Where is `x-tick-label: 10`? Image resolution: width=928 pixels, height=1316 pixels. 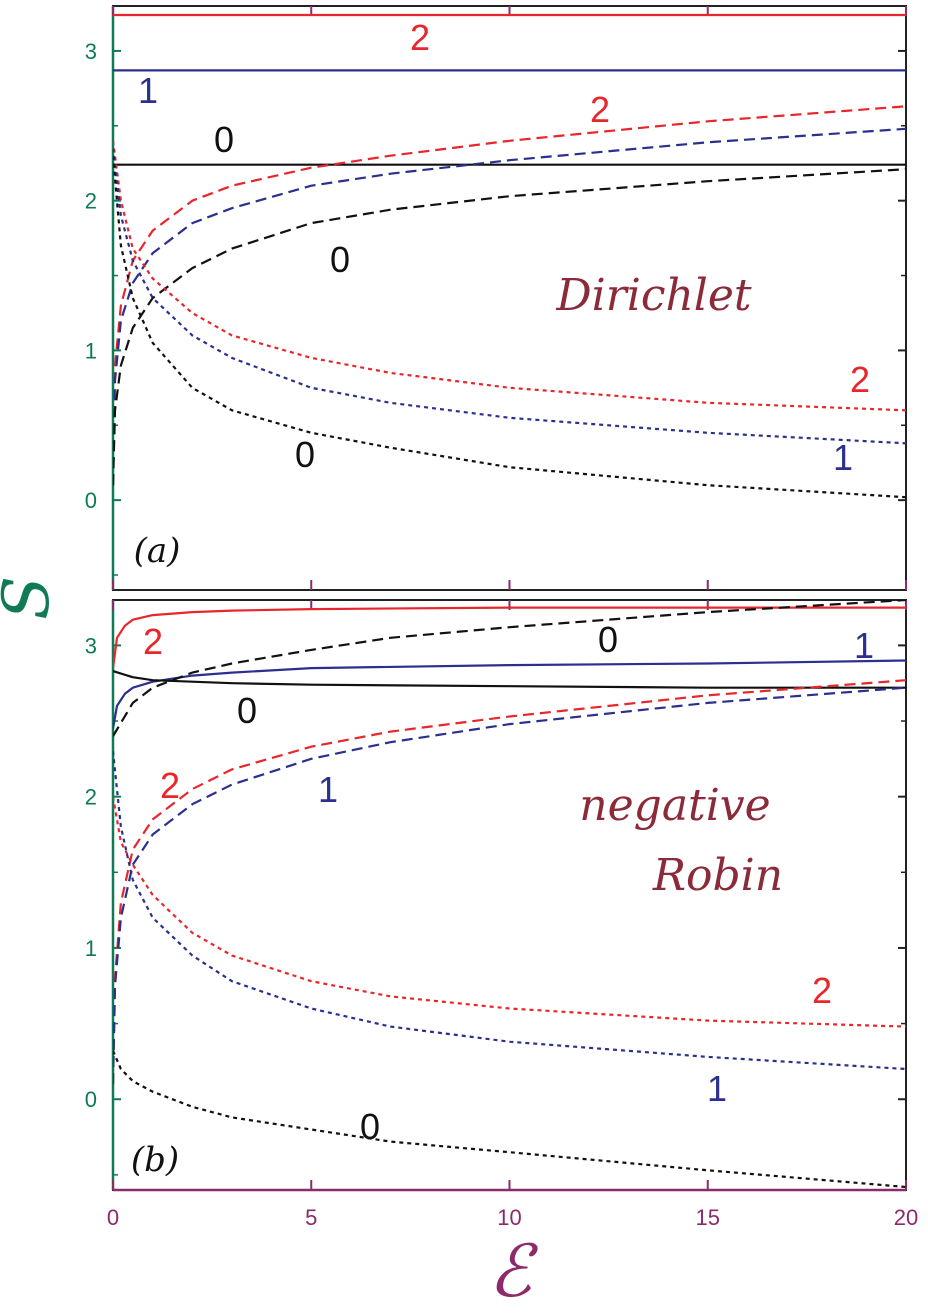 x-tick-label: 10 is located at coordinates (509, 1217).